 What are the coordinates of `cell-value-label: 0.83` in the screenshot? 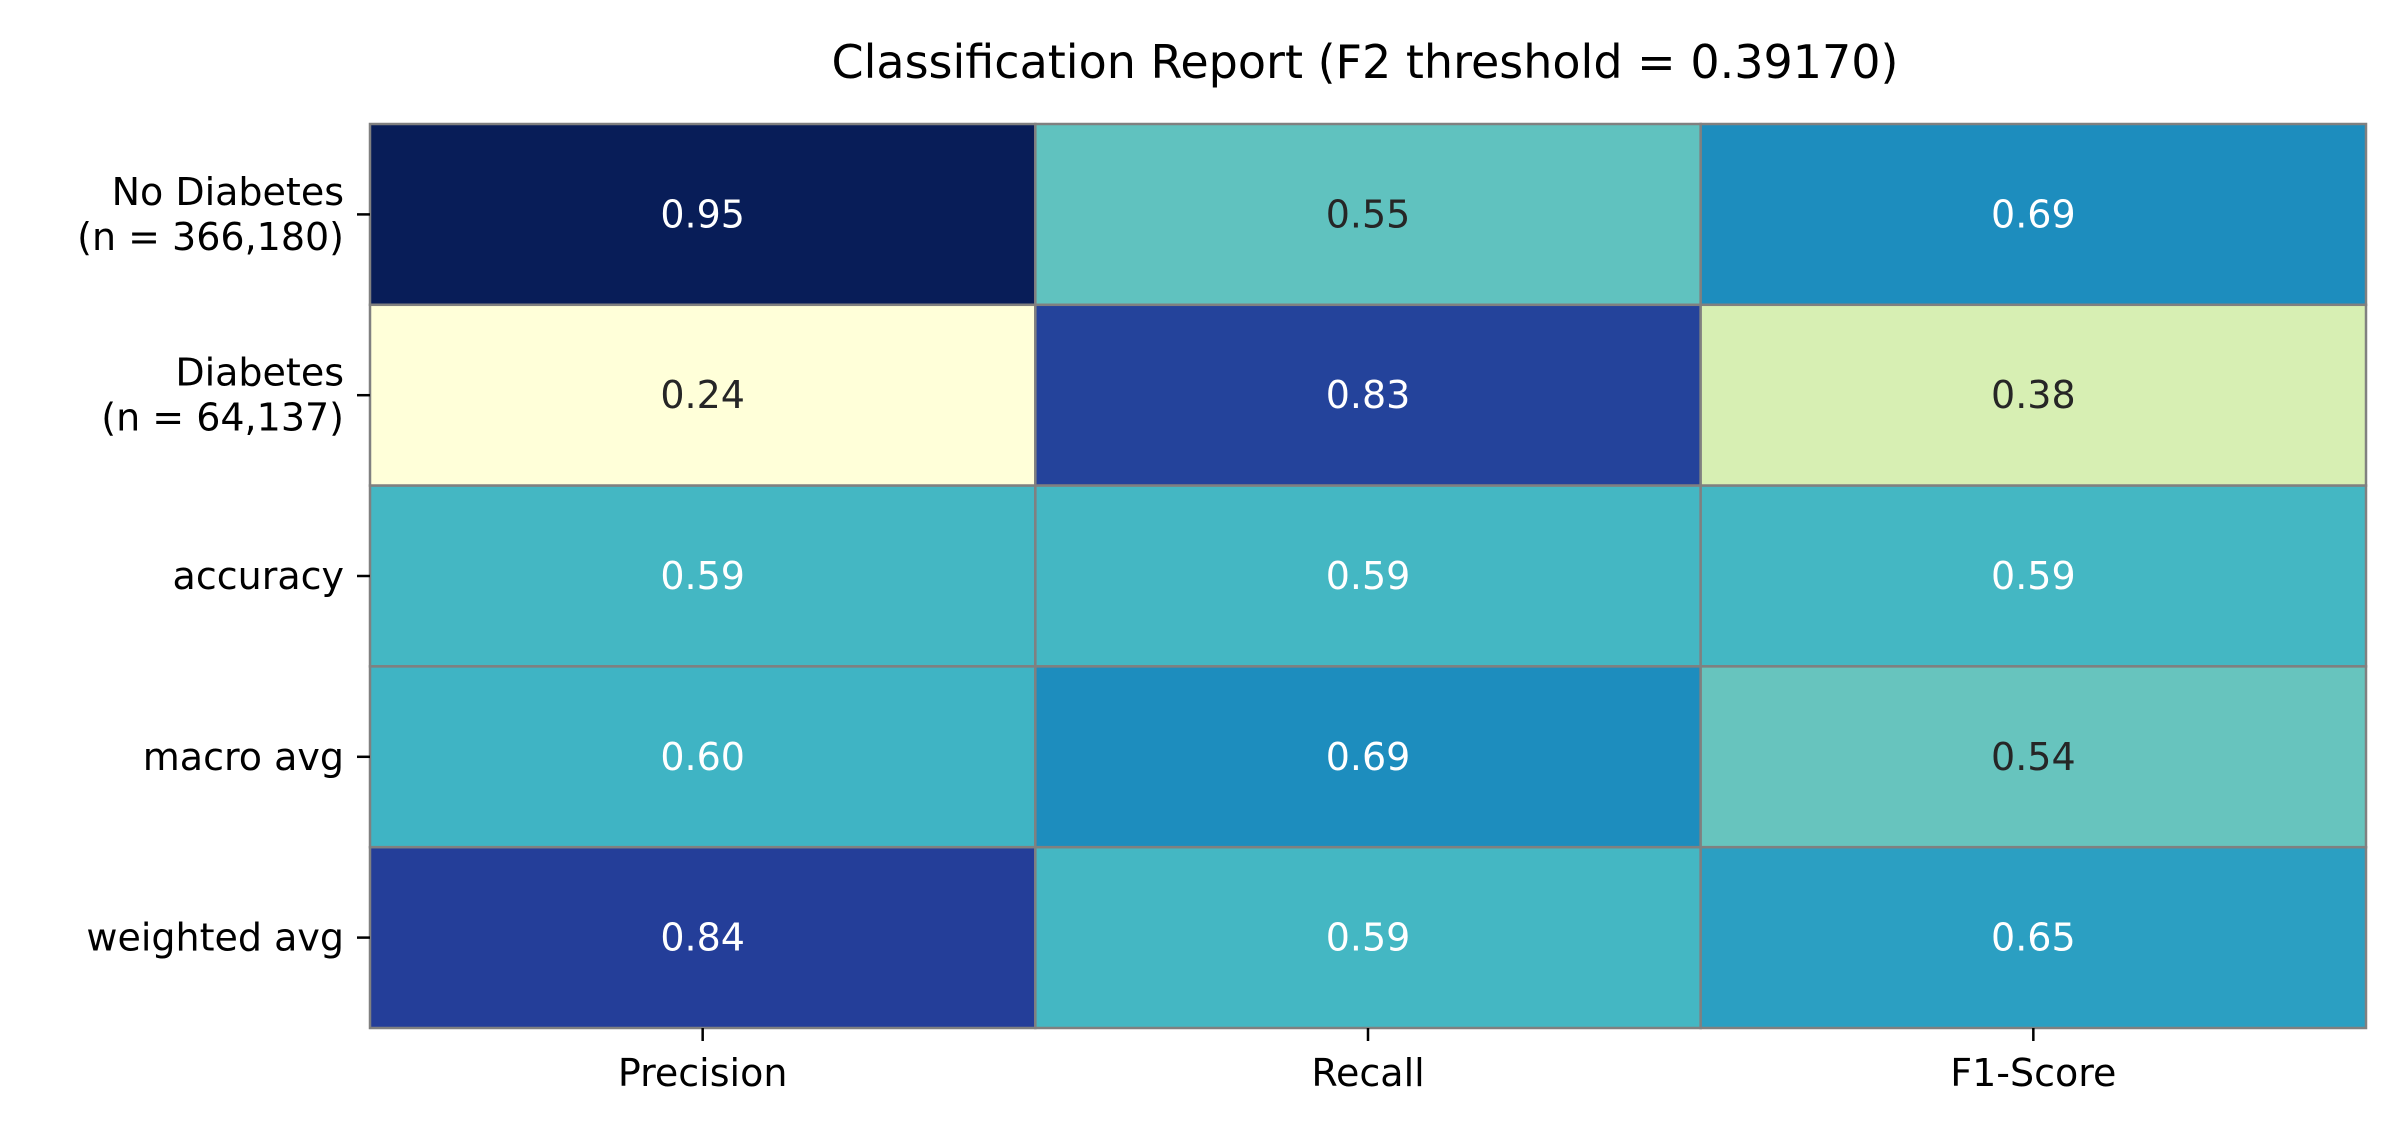 It's located at (1368, 395).